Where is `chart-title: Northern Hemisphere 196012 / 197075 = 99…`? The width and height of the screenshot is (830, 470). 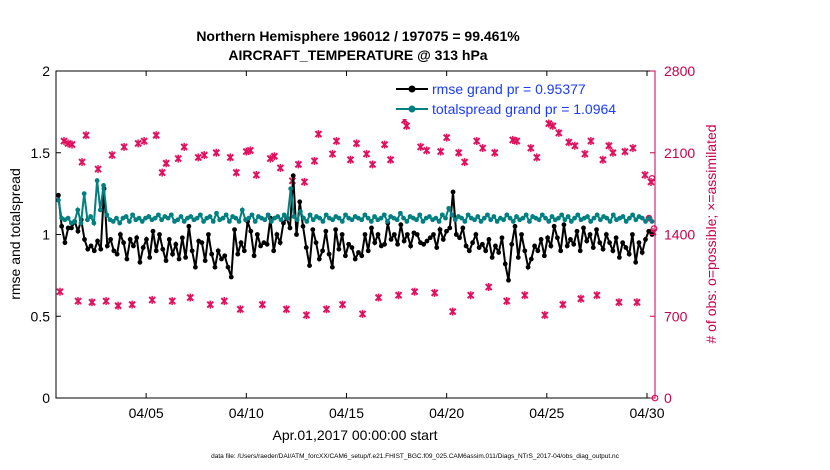
chart-title: Northern Hemisphere 196012 / 197075 = 99… is located at coordinates (358, 36).